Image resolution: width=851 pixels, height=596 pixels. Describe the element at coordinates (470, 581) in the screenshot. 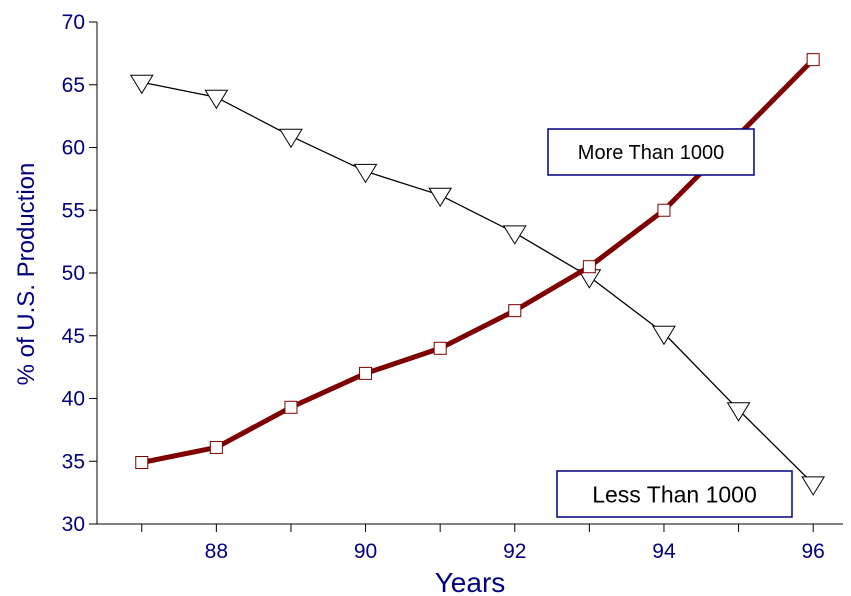

I see `x-axis-title: Years` at that location.